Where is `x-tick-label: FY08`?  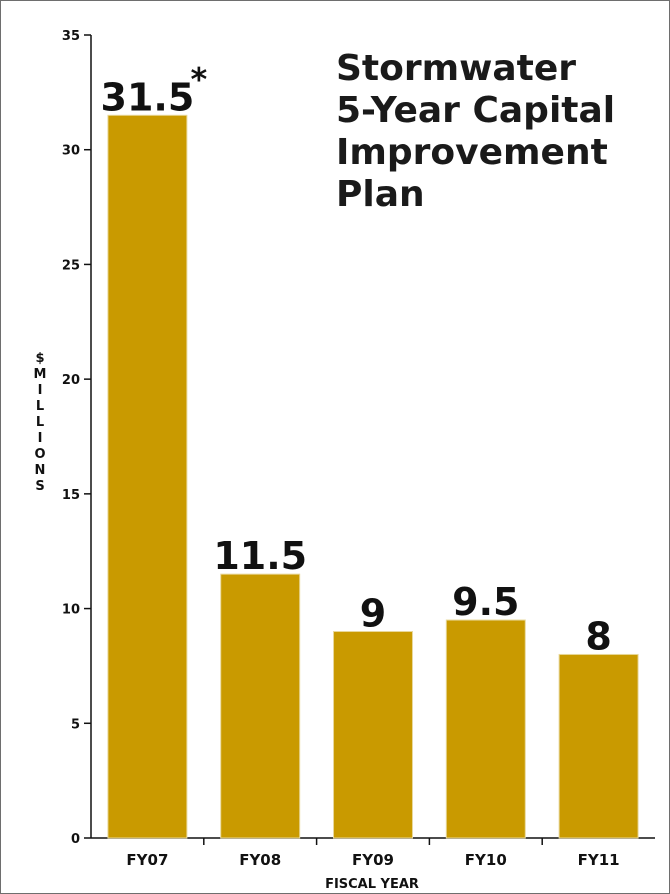
x-tick-label: FY08 is located at coordinates (260, 860).